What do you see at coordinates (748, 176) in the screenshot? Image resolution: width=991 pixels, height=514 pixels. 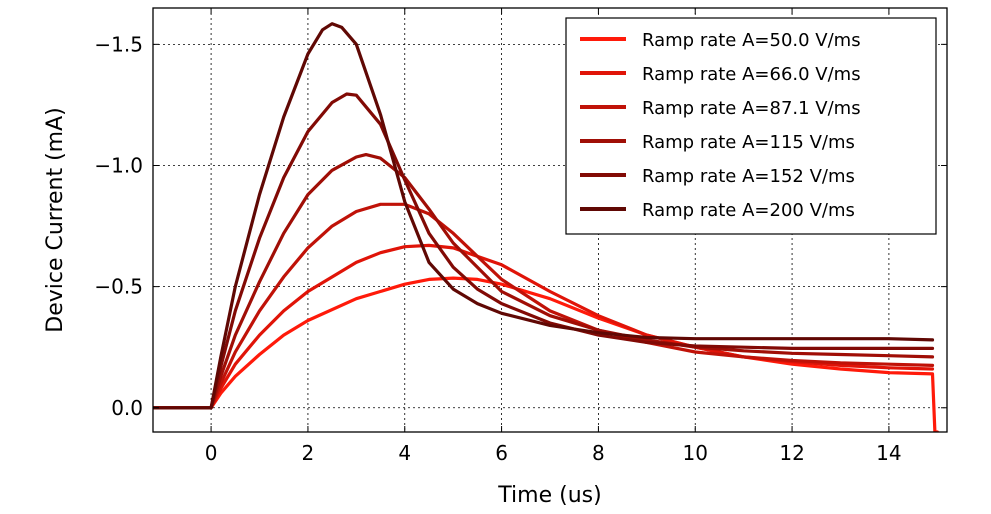 I see `legend-label: Ramp rate A=152 V/ms` at bounding box center [748, 176].